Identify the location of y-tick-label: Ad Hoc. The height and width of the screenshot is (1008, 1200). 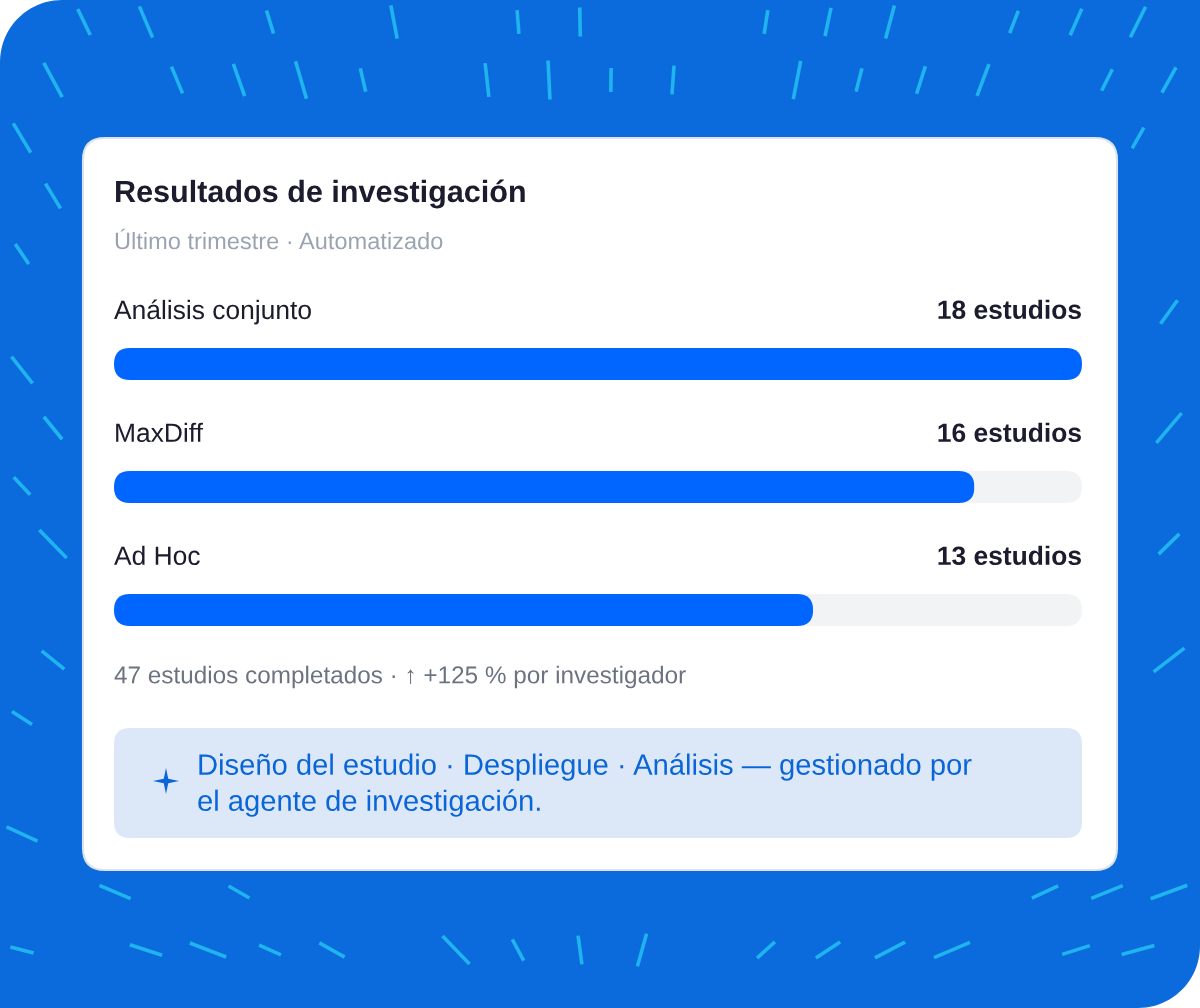
(157, 555).